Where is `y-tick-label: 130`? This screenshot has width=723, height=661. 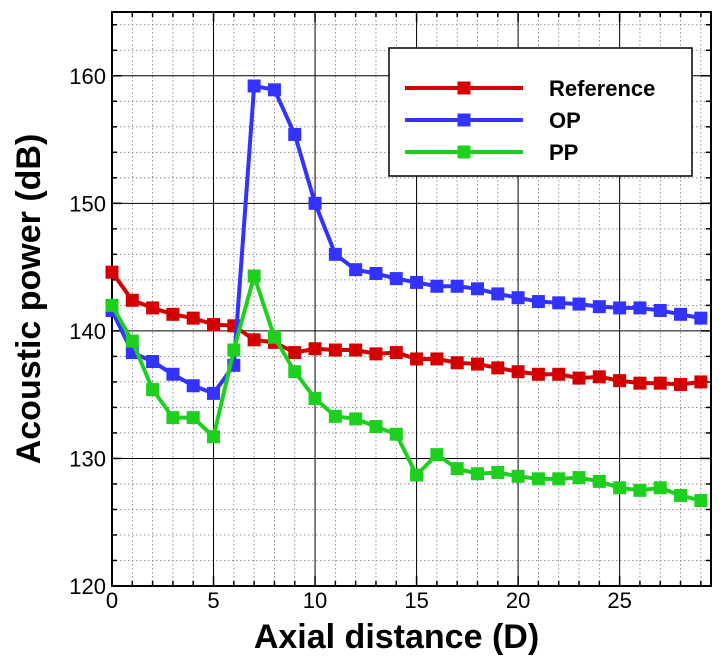
y-tick-label: 130 is located at coordinates (87, 458).